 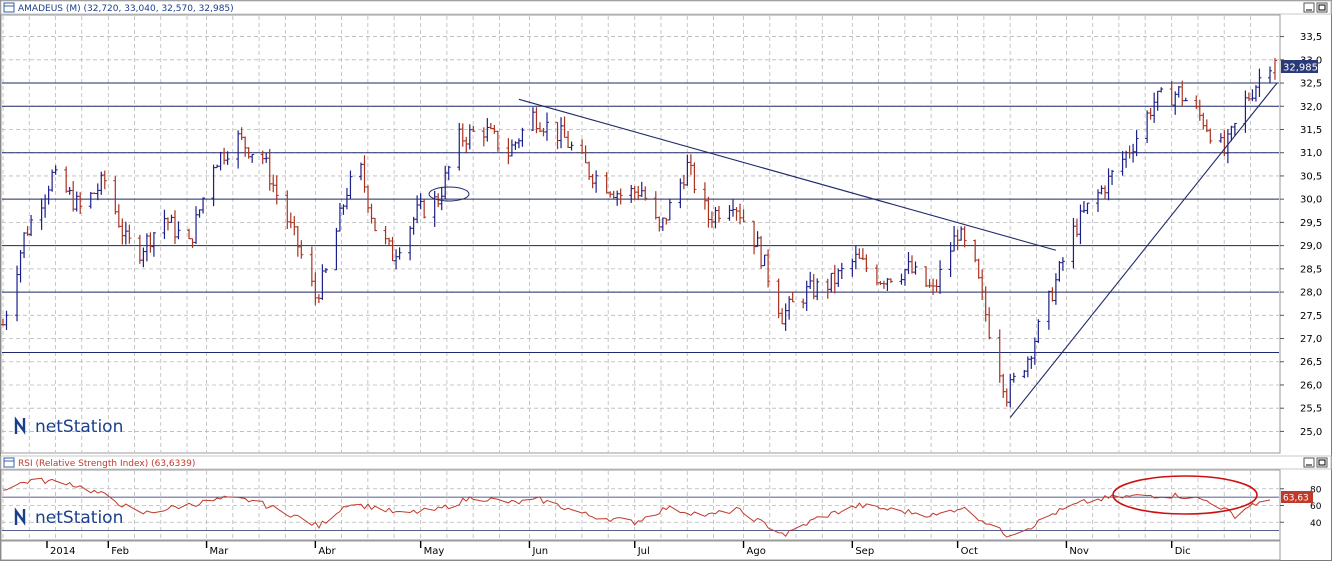 What do you see at coordinates (1311, 432) in the screenshot?
I see `price-y-tick-label-17: 25,0` at bounding box center [1311, 432].